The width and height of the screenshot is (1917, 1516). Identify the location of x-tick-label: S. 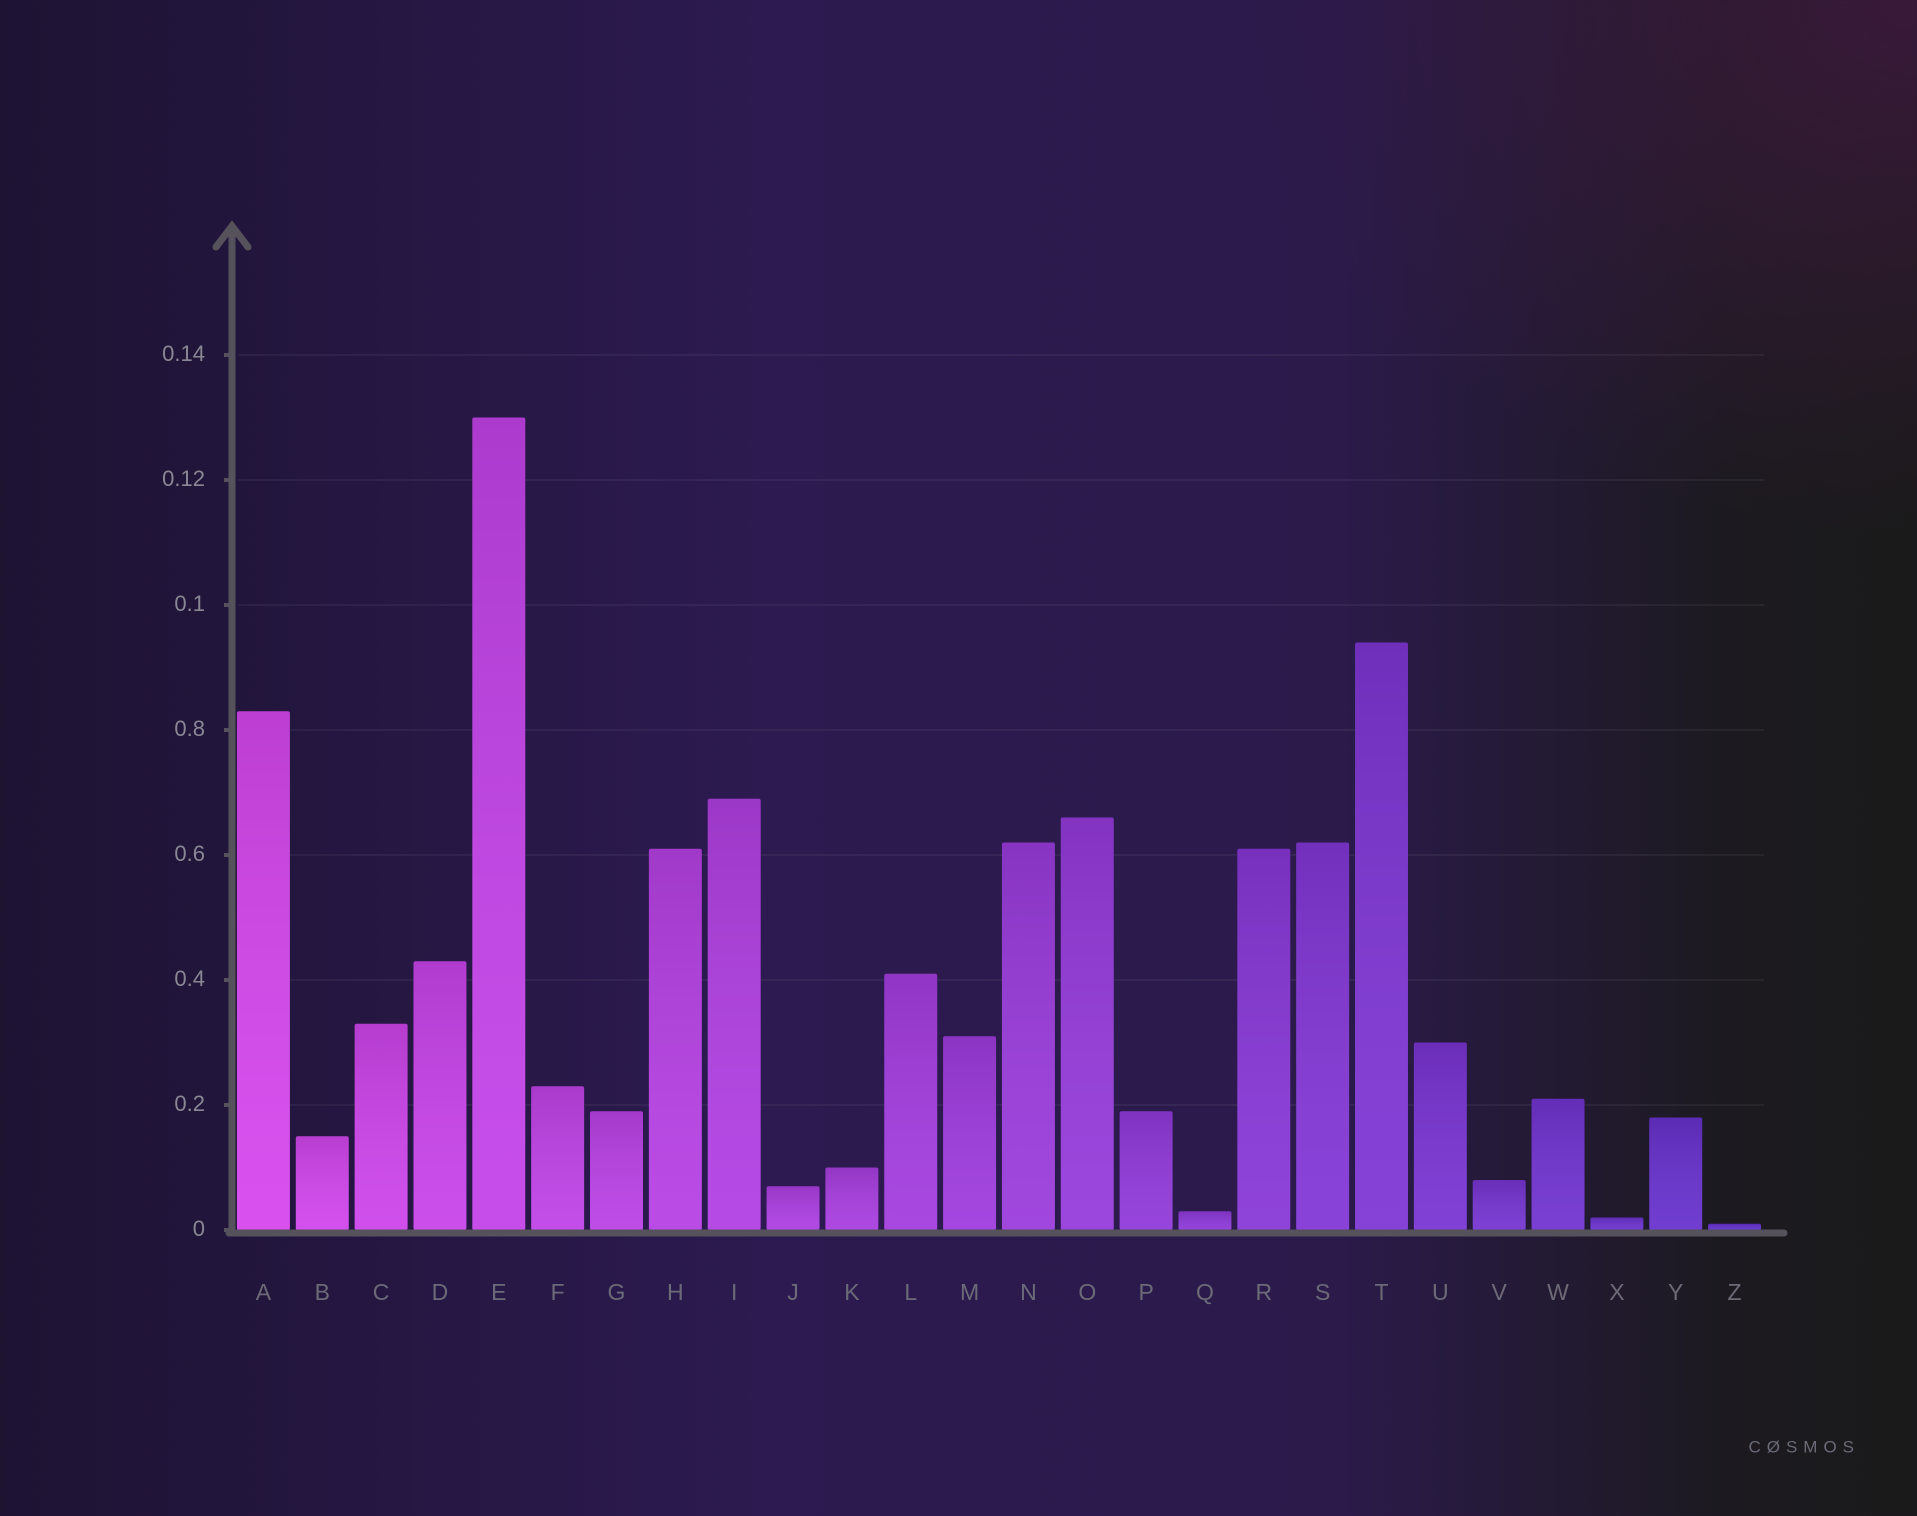
(1322, 1292).